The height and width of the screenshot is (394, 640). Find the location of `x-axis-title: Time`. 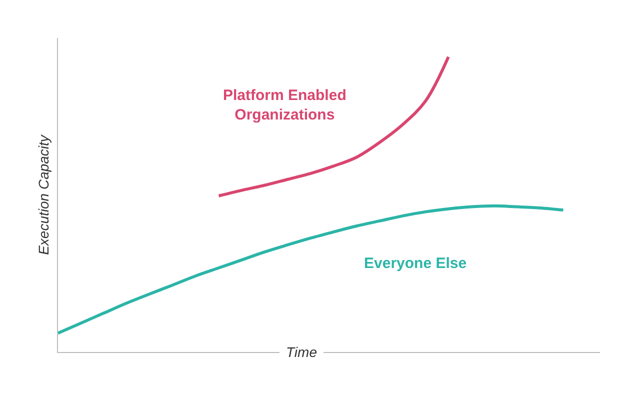

x-axis-title: Time is located at coordinates (302, 352).